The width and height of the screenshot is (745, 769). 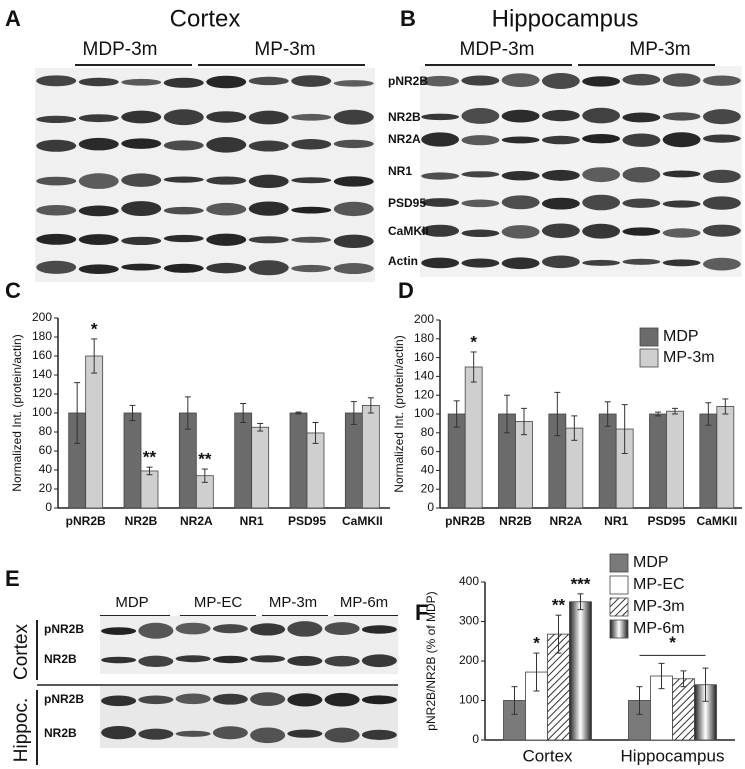 I want to click on blot-group: MDP, so click(x=131, y=602).